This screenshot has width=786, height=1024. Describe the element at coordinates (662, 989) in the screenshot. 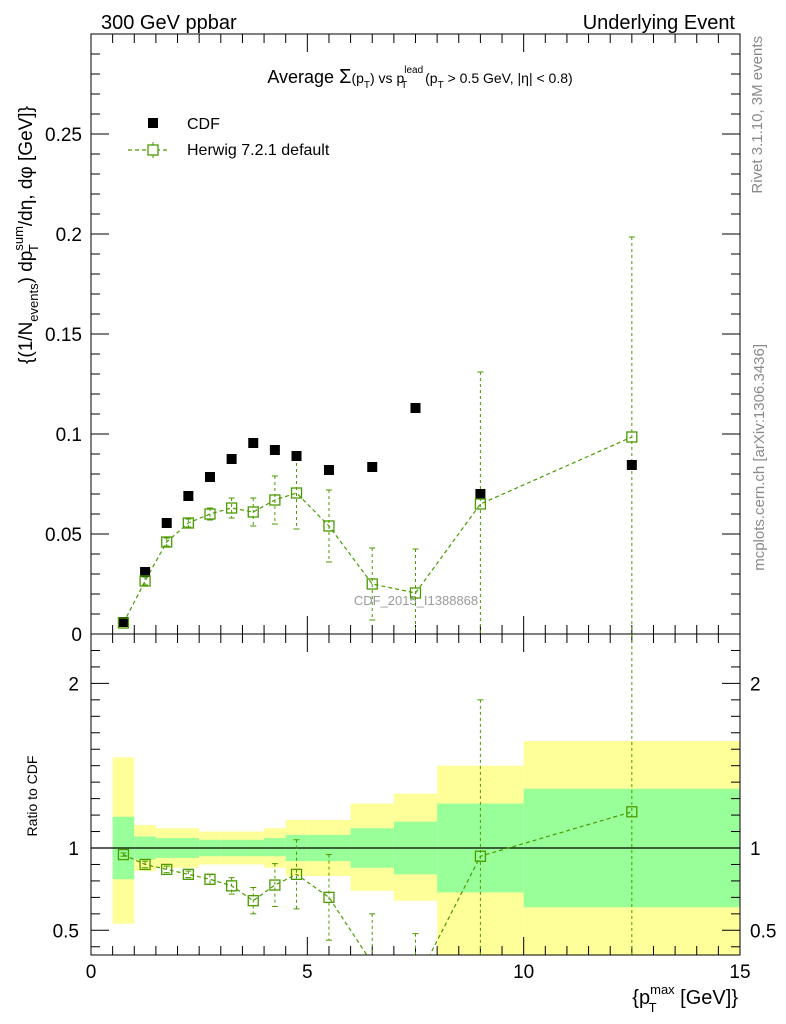

I see `xlabel-sup-max: max` at that location.